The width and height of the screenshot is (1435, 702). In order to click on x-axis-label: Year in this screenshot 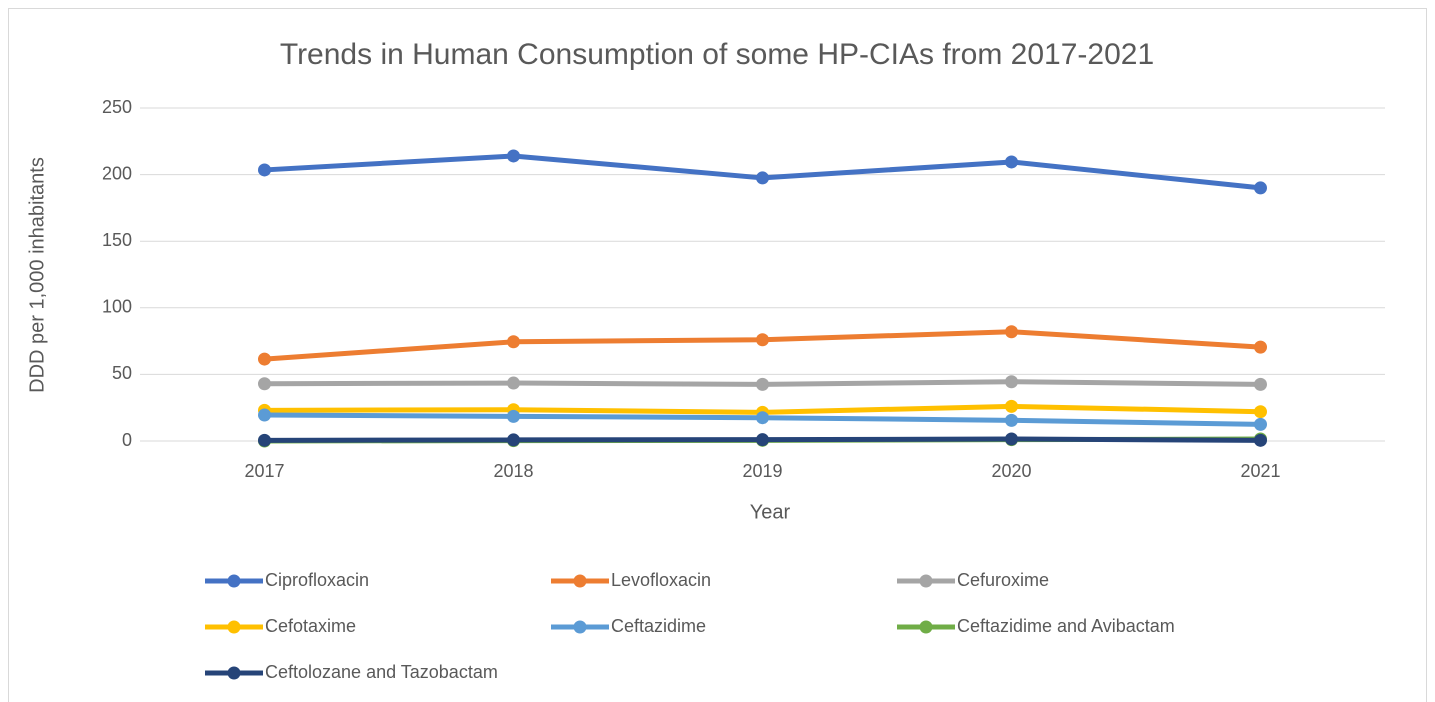, I will do `click(770, 512)`.